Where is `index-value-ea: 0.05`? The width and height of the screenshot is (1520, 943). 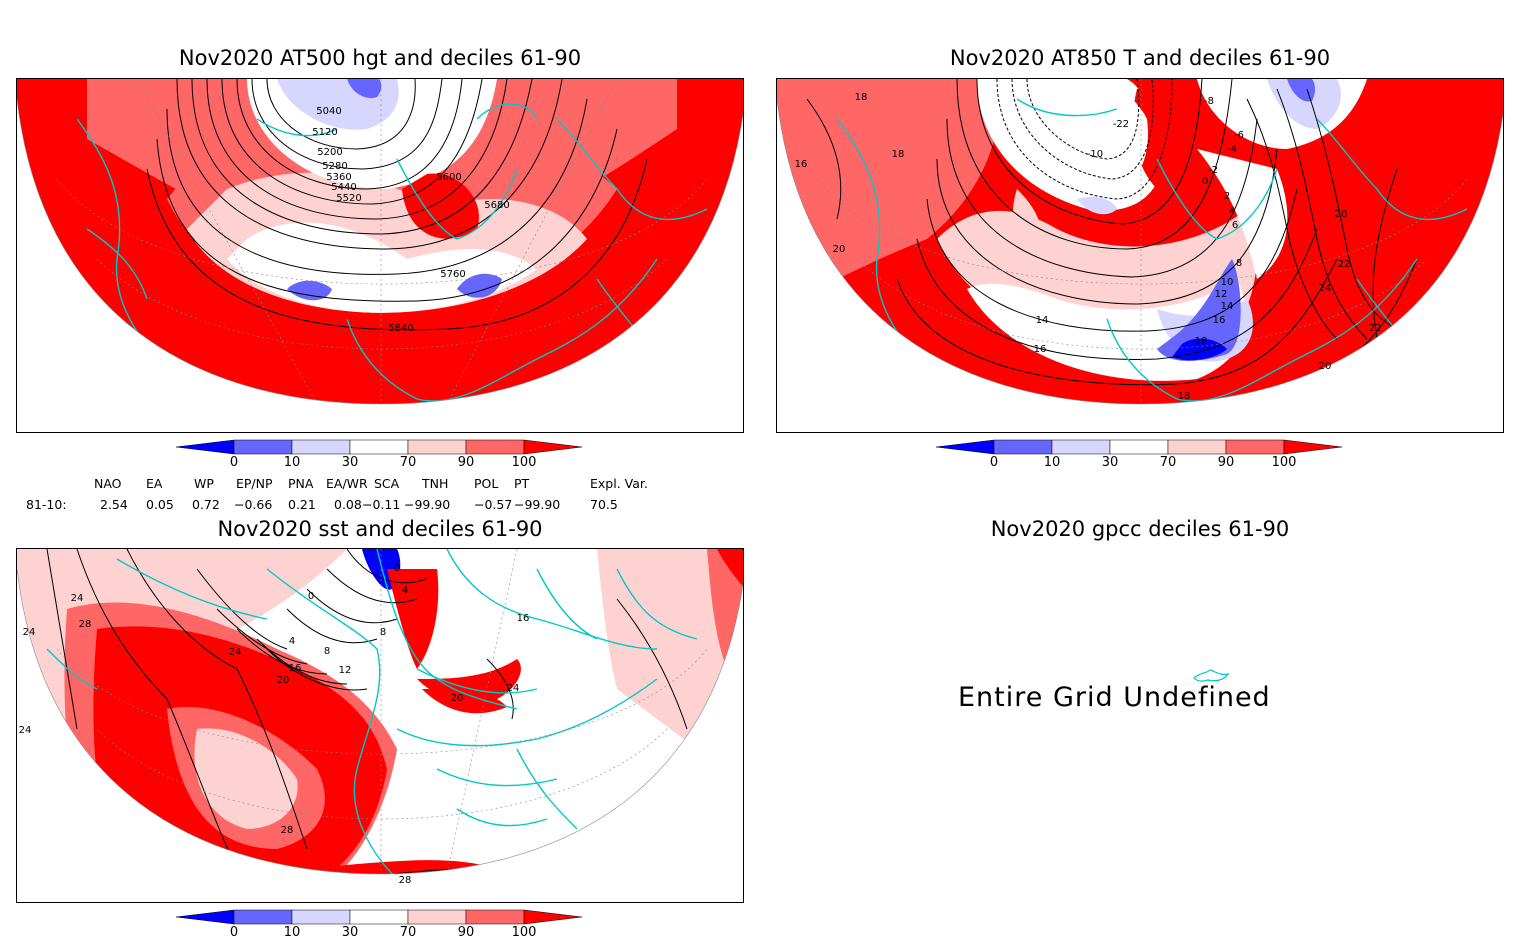 index-value-ea: 0.05 is located at coordinates (160, 504).